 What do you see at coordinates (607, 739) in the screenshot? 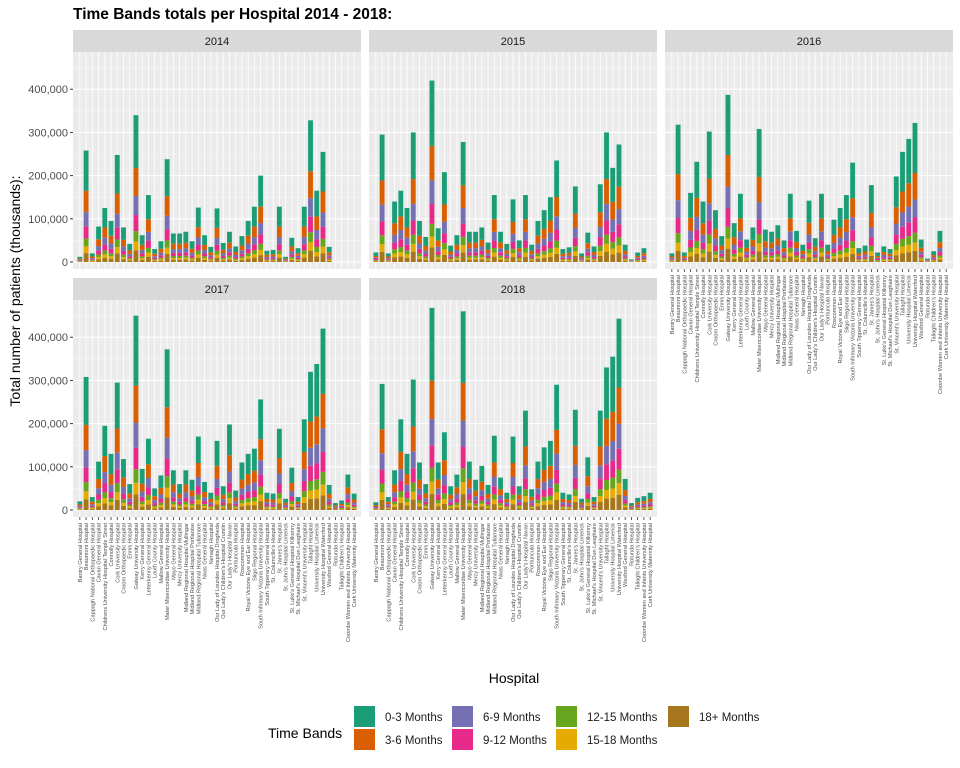
I see `legend-item: 15-18 Months` at bounding box center [607, 739].